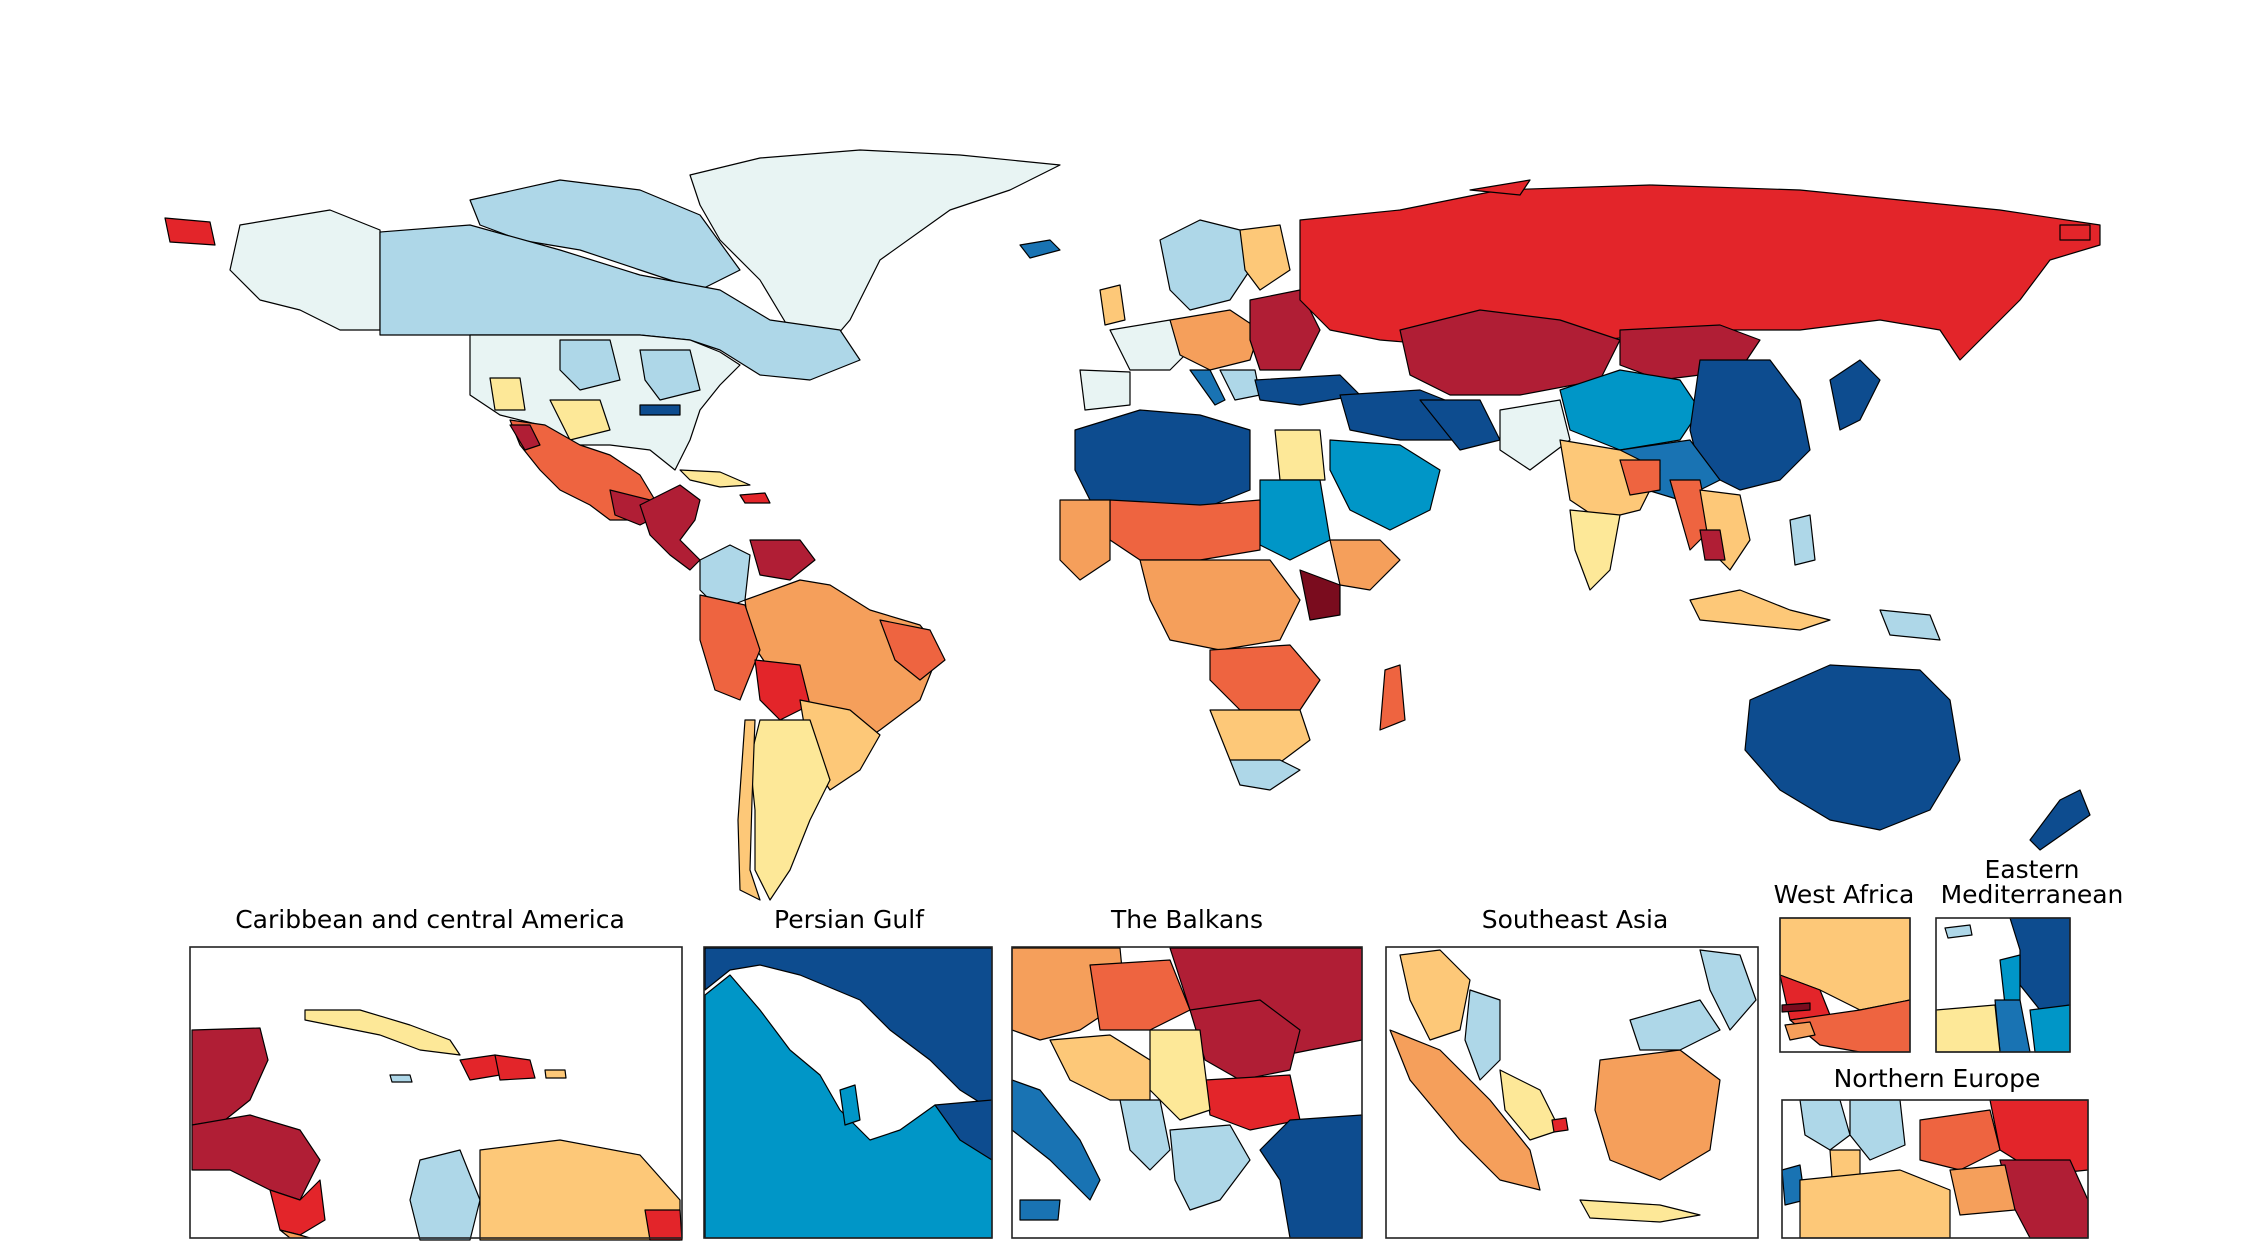 Image resolution: width=2250 pixels, height=1242 pixels. What do you see at coordinates (782, 560) in the screenshot?
I see `region-venezuela` at bounding box center [782, 560].